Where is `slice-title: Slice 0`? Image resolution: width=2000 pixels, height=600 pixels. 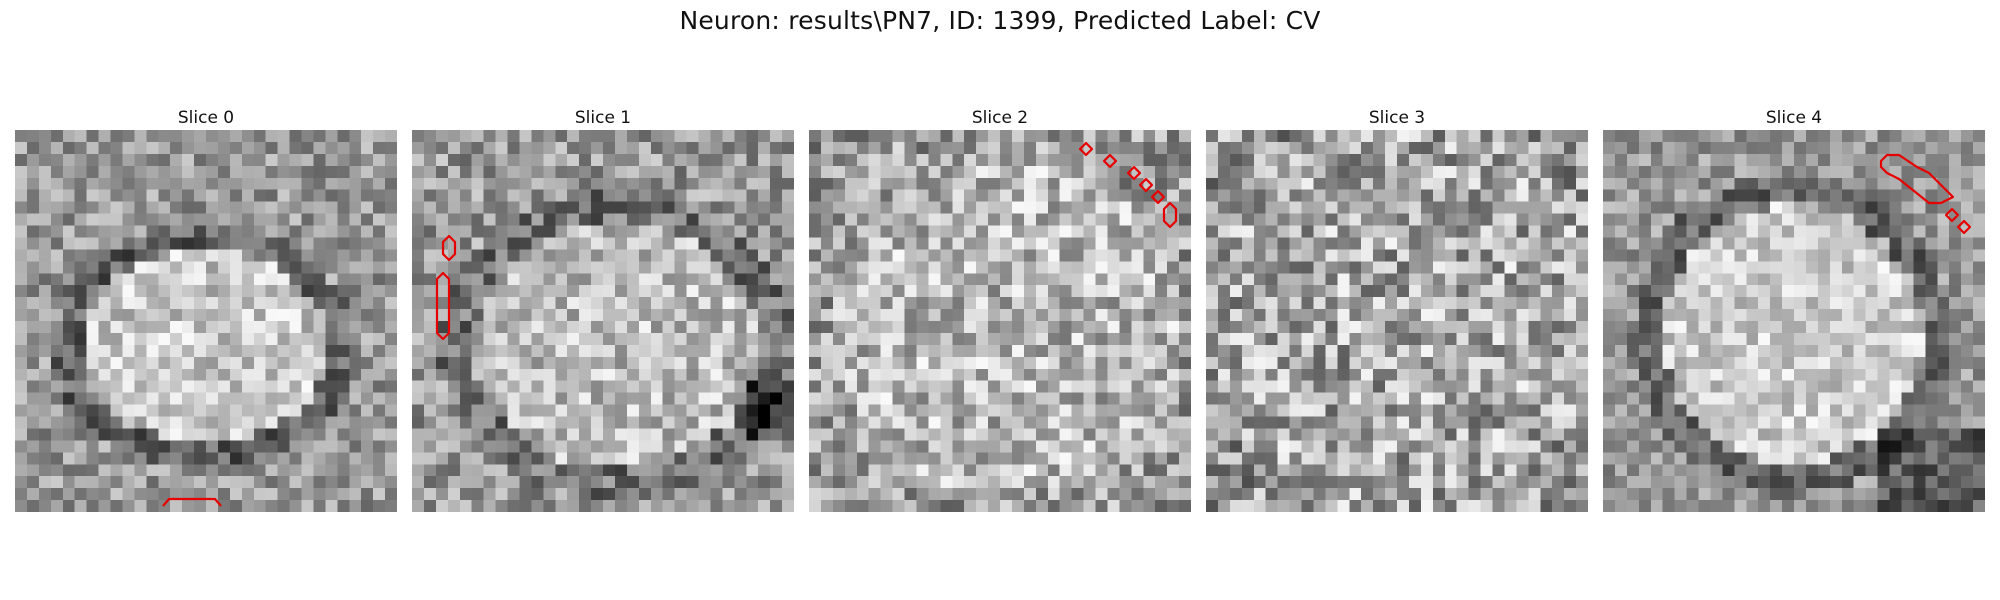 slice-title: Slice 0 is located at coordinates (206, 118).